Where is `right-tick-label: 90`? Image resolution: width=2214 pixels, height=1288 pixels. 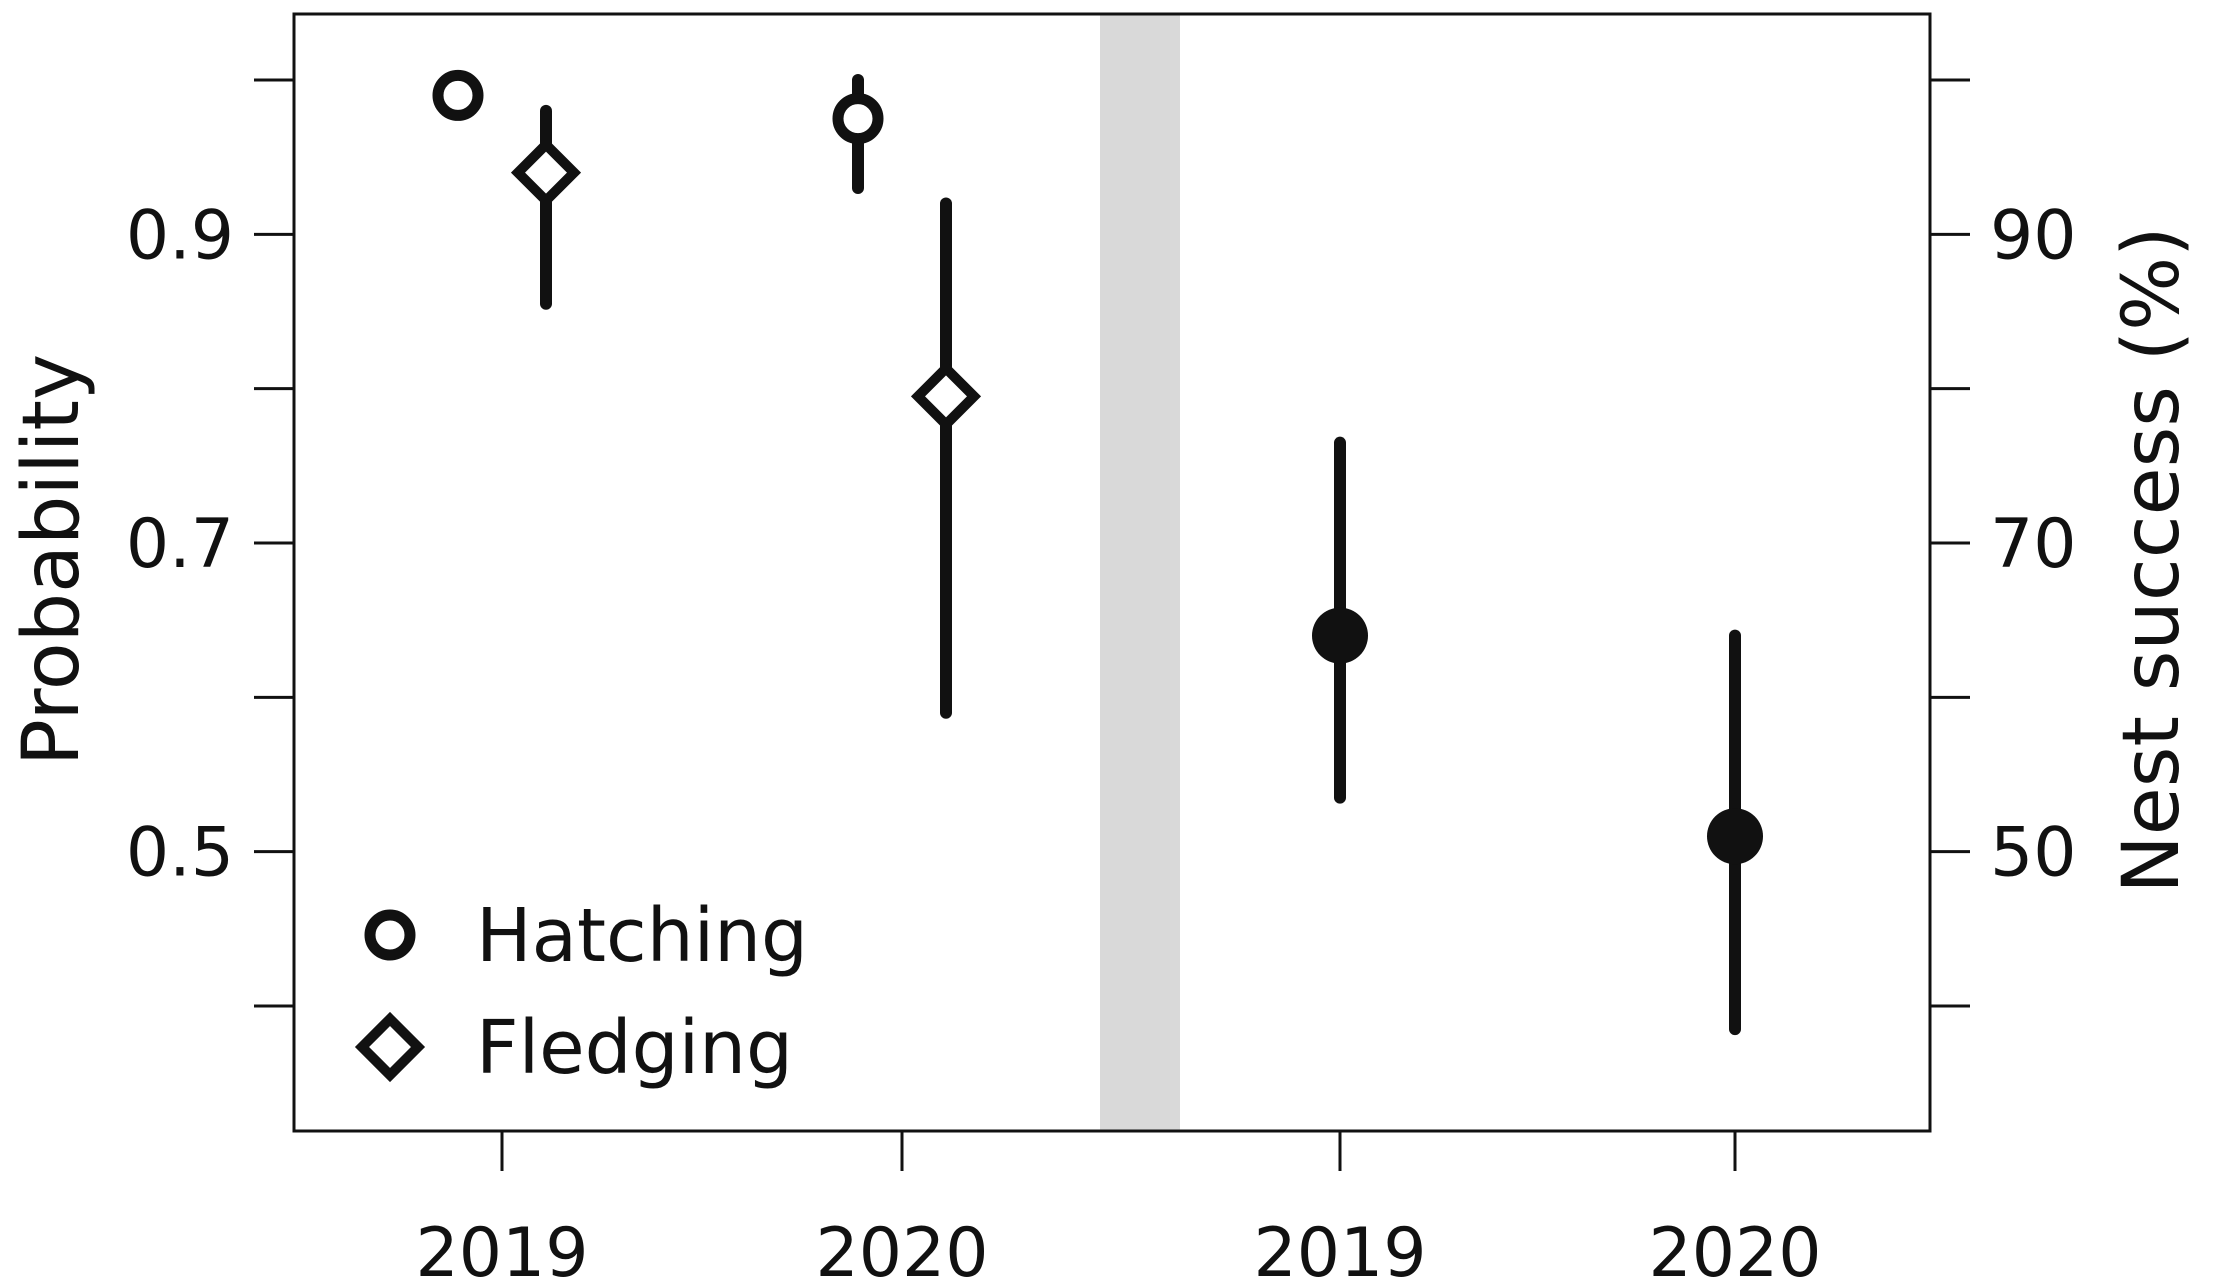 right-tick-label: 90 is located at coordinates (2033, 235).